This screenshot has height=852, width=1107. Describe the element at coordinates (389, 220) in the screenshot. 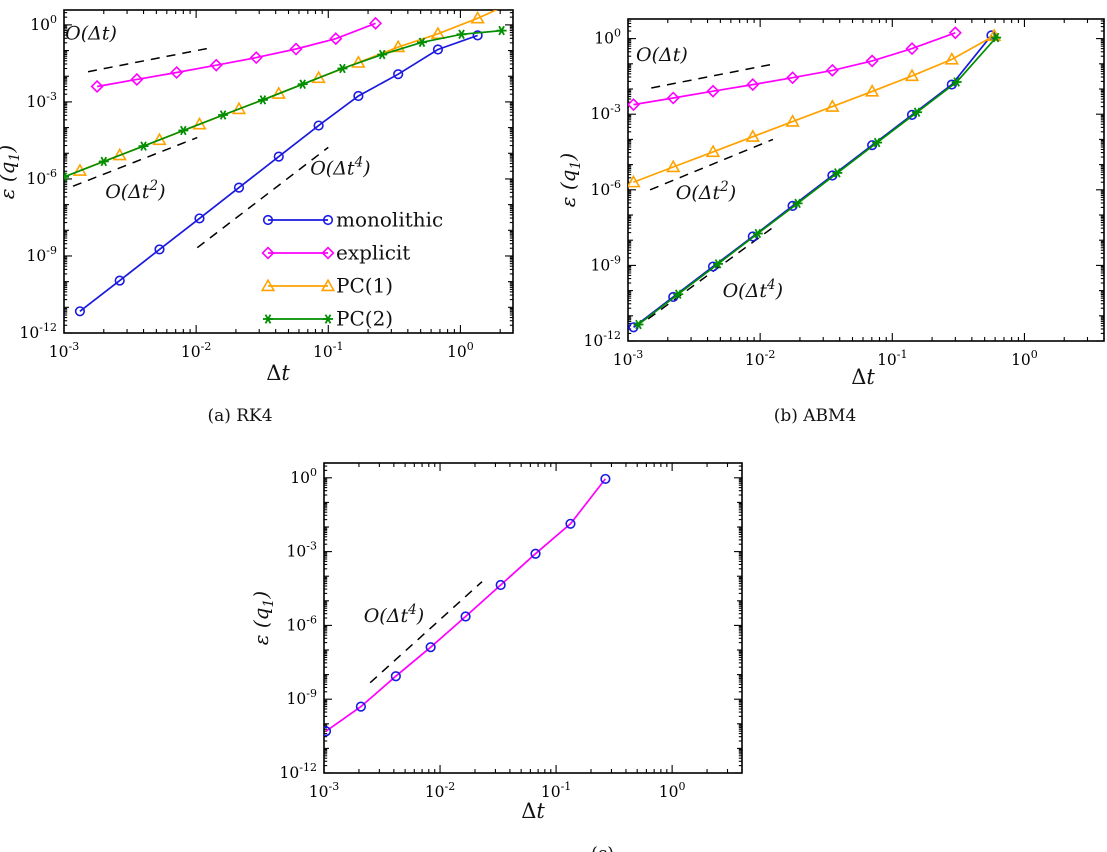

I see `legend-label: monolithic` at that location.